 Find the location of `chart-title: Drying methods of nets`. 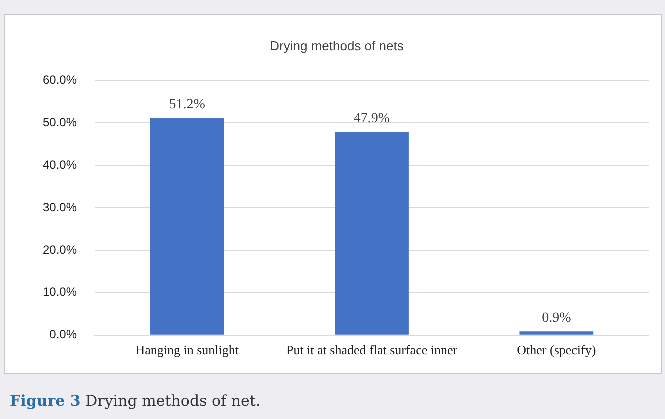

chart-title: Drying methods of nets is located at coordinates (337, 46).